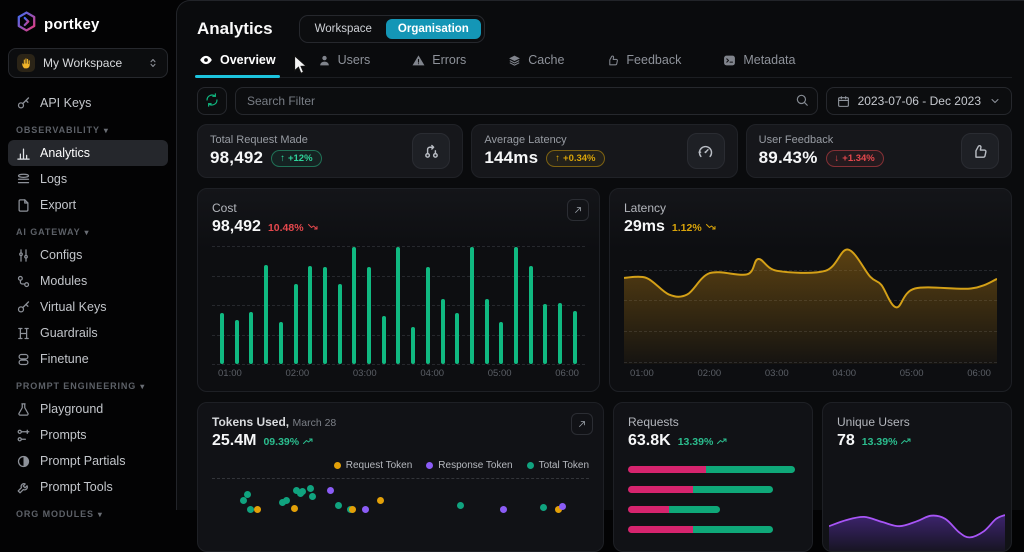  What do you see at coordinates (729, 60) in the screenshot?
I see `terminal-icon` at bounding box center [729, 60].